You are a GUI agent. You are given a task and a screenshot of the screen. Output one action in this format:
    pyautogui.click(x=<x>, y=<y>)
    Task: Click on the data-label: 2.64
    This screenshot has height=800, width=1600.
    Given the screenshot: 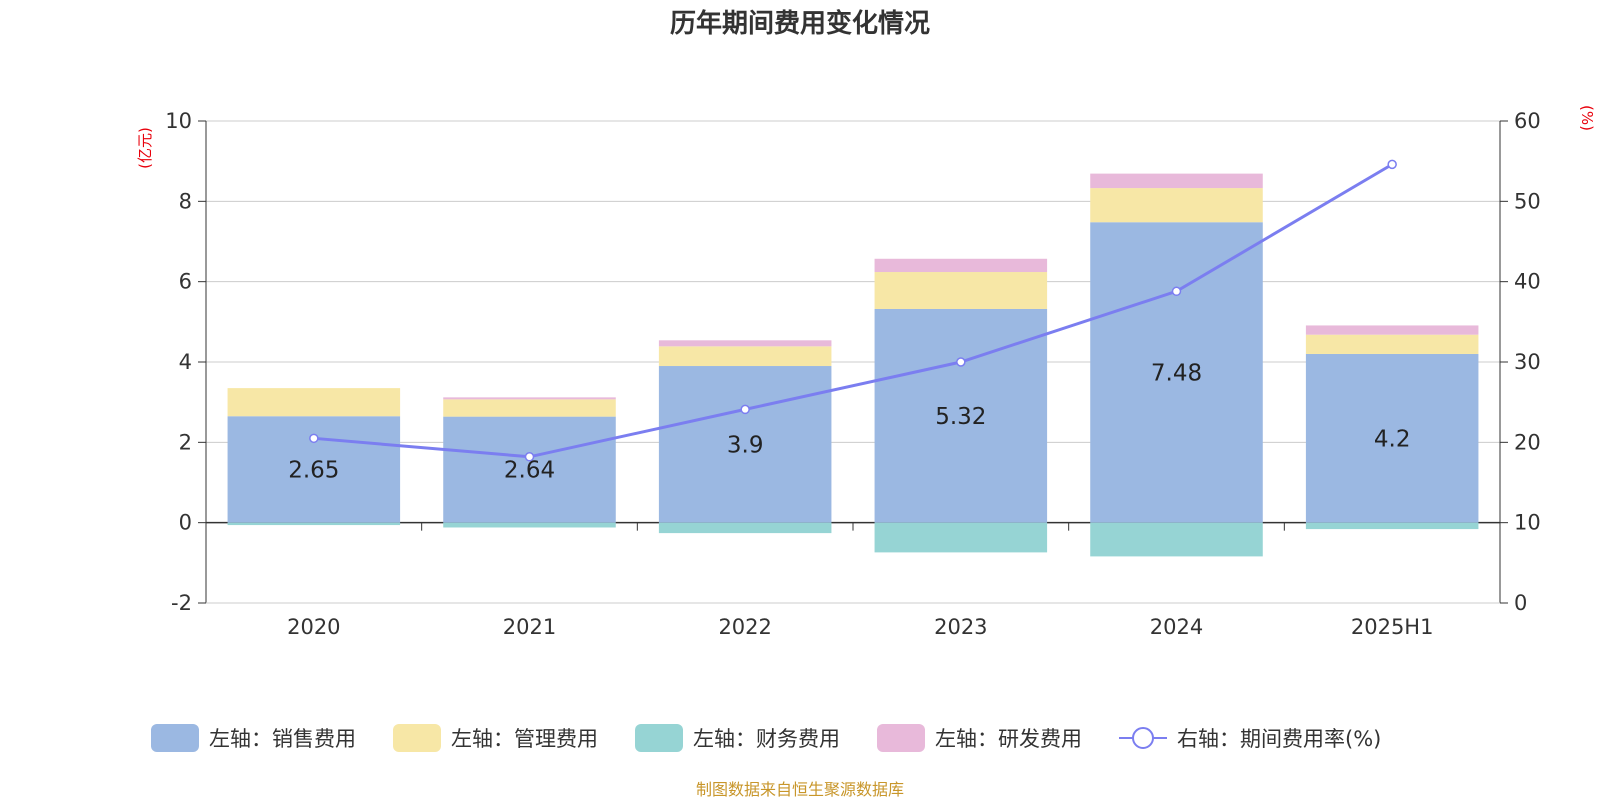 What is the action you would take?
    pyautogui.click(x=529, y=471)
    